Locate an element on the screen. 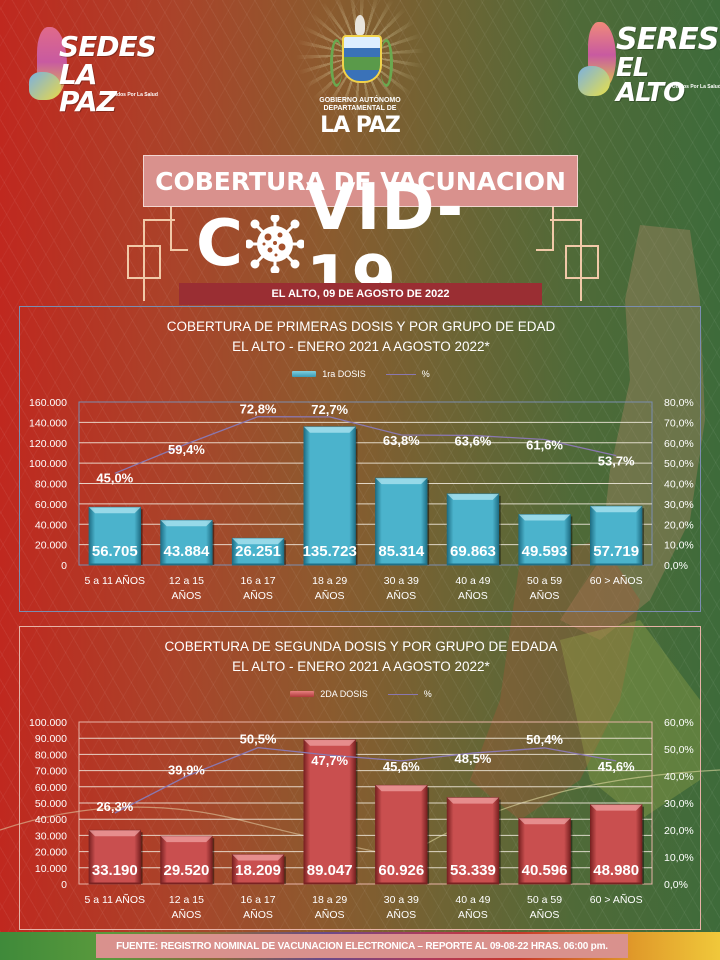 The height and width of the screenshot is (960, 720). bar-value-label: 49.593 is located at coordinates (545, 551).